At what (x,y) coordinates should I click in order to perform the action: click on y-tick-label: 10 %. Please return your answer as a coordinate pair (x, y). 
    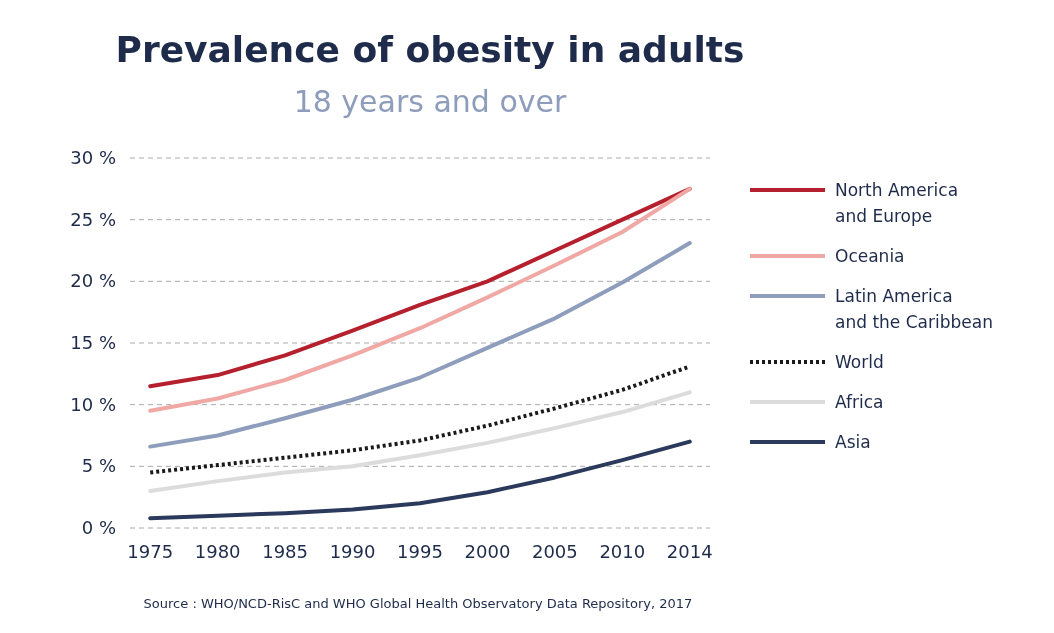
    Looking at the image, I should click on (93, 404).